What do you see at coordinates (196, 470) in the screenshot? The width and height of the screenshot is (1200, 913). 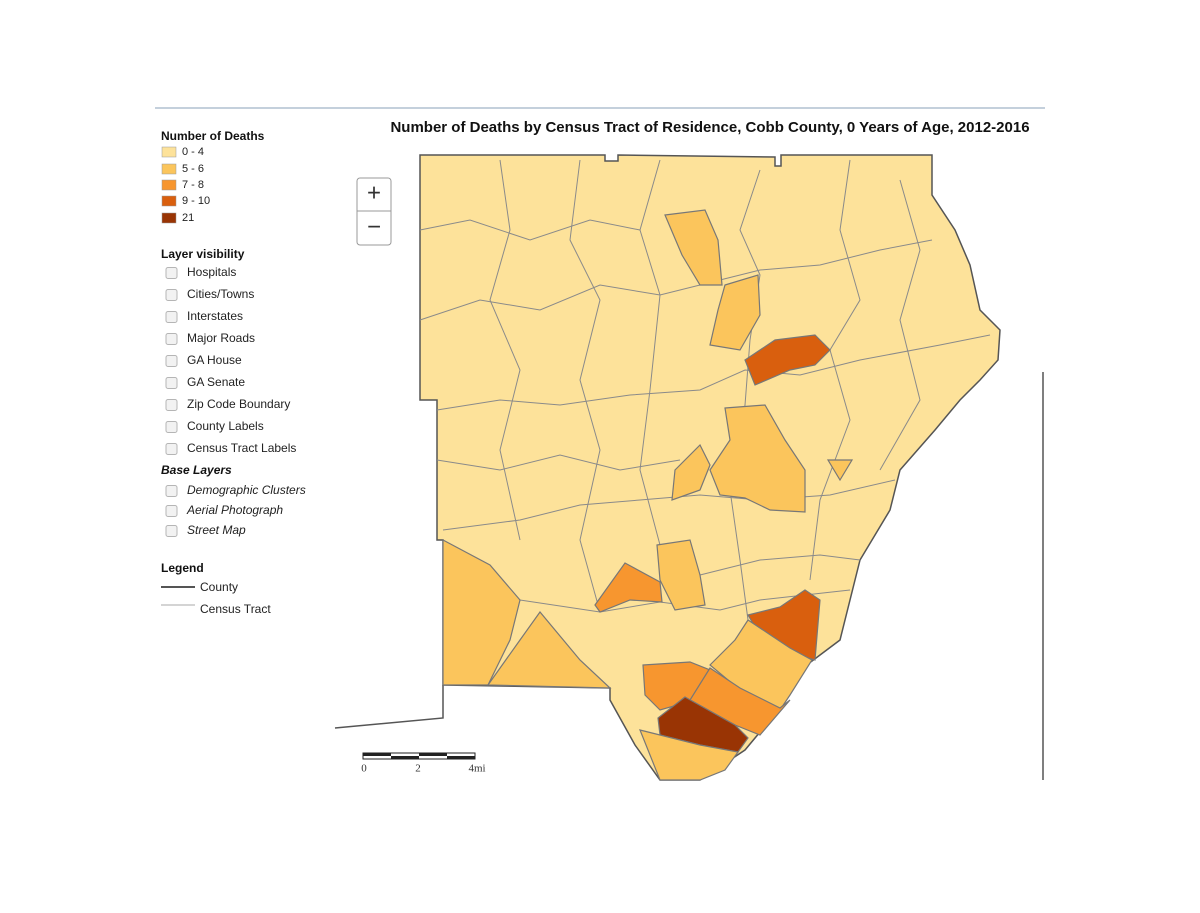 I see `base-layers-title: Base Layers` at bounding box center [196, 470].